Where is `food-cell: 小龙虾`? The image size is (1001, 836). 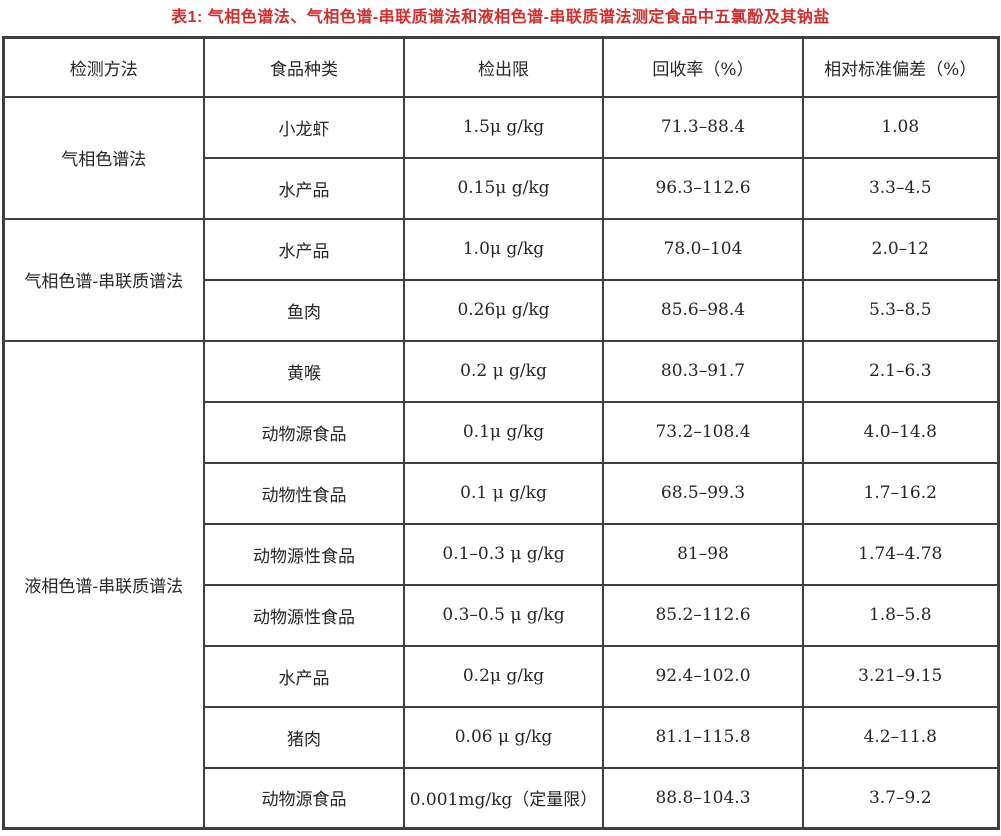 food-cell: 小龙虾 is located at coordinates (304, 127).